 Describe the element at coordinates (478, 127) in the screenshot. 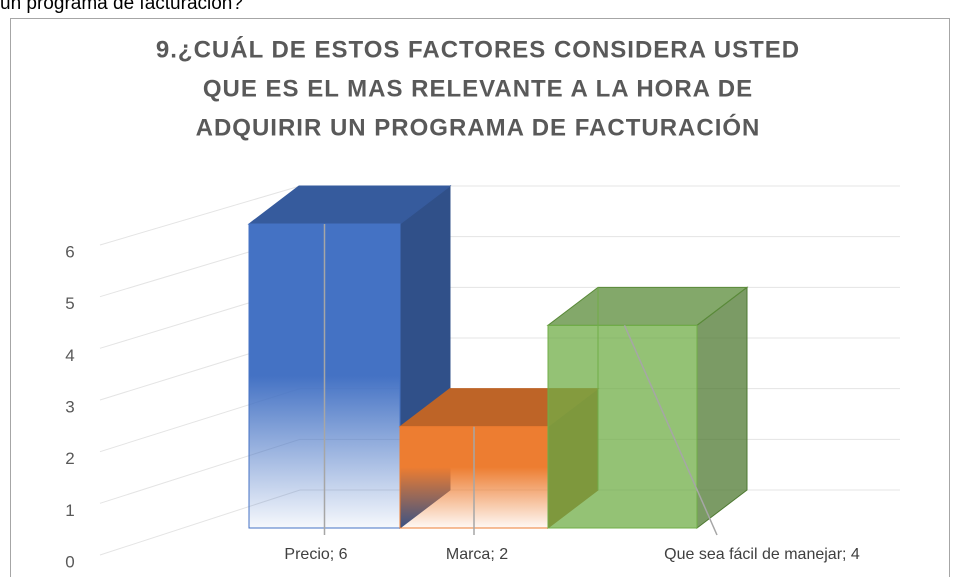

I see `chart-title: ADQUIRIR UN PROGRAMA DE FACTURACIÓN` at that location.